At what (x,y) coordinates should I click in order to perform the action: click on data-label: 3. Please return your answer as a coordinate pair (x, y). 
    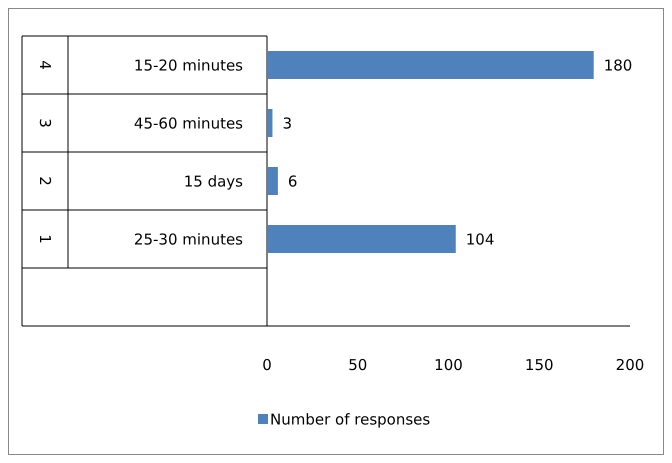
    Looking at the image, I should click on (287, 123).